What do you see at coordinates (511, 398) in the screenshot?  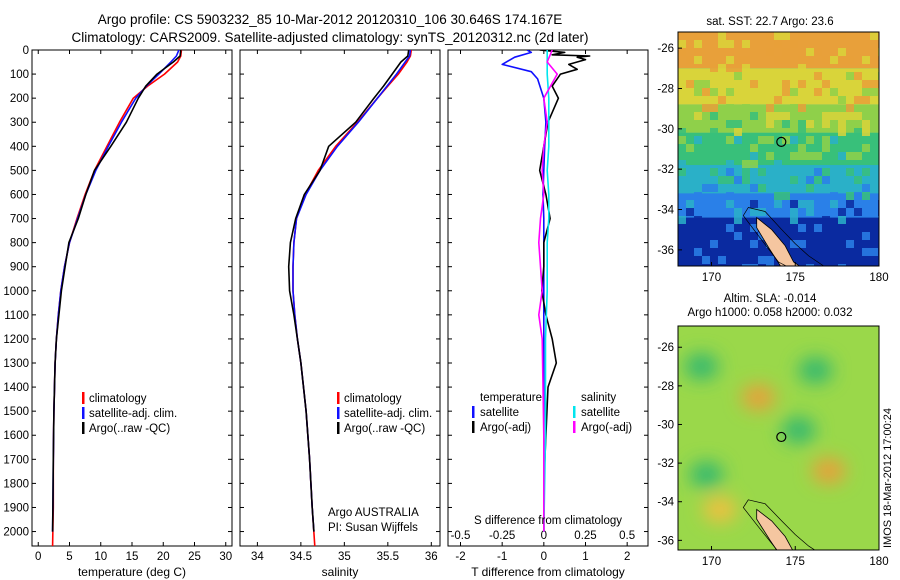 I see `legend-title-temperature: temperature` at bounding box center [511, 398].